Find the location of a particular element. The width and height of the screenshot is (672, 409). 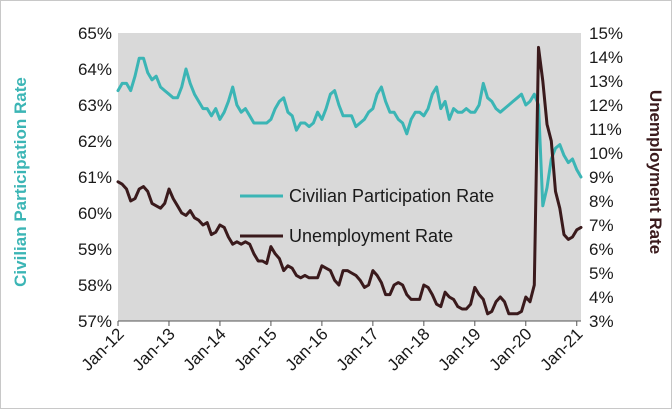

left-tick-label: 63% is located at coordinates (95, 105).